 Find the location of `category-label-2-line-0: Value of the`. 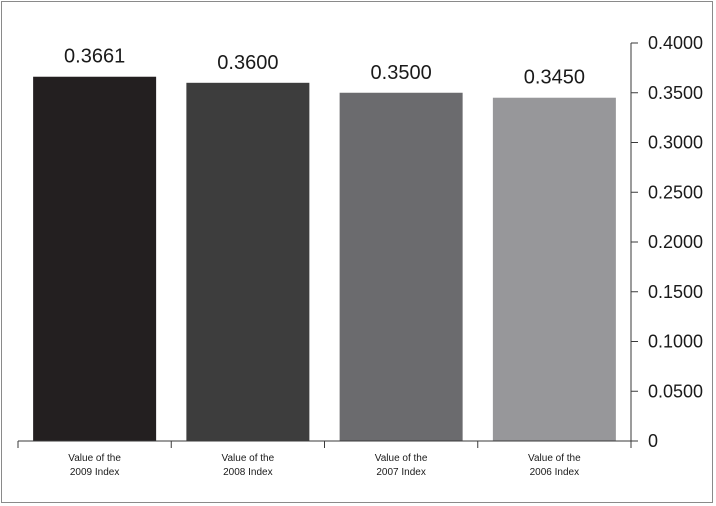

category-label-2-line-0: Value of the is located at coordinates (401, 458).